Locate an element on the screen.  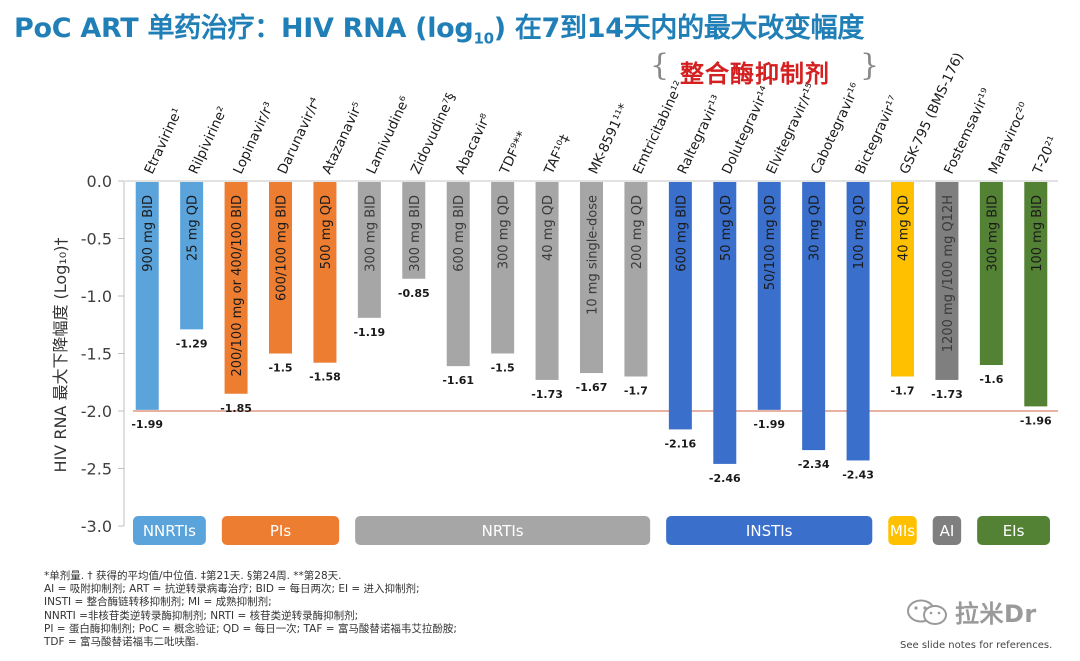
bar-dose-label: 600/100 mg BID is located at coordinates (282, 248).